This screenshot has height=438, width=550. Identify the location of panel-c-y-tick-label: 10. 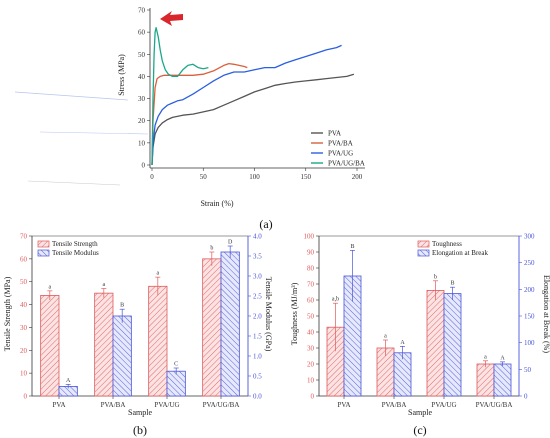
(311, 381).